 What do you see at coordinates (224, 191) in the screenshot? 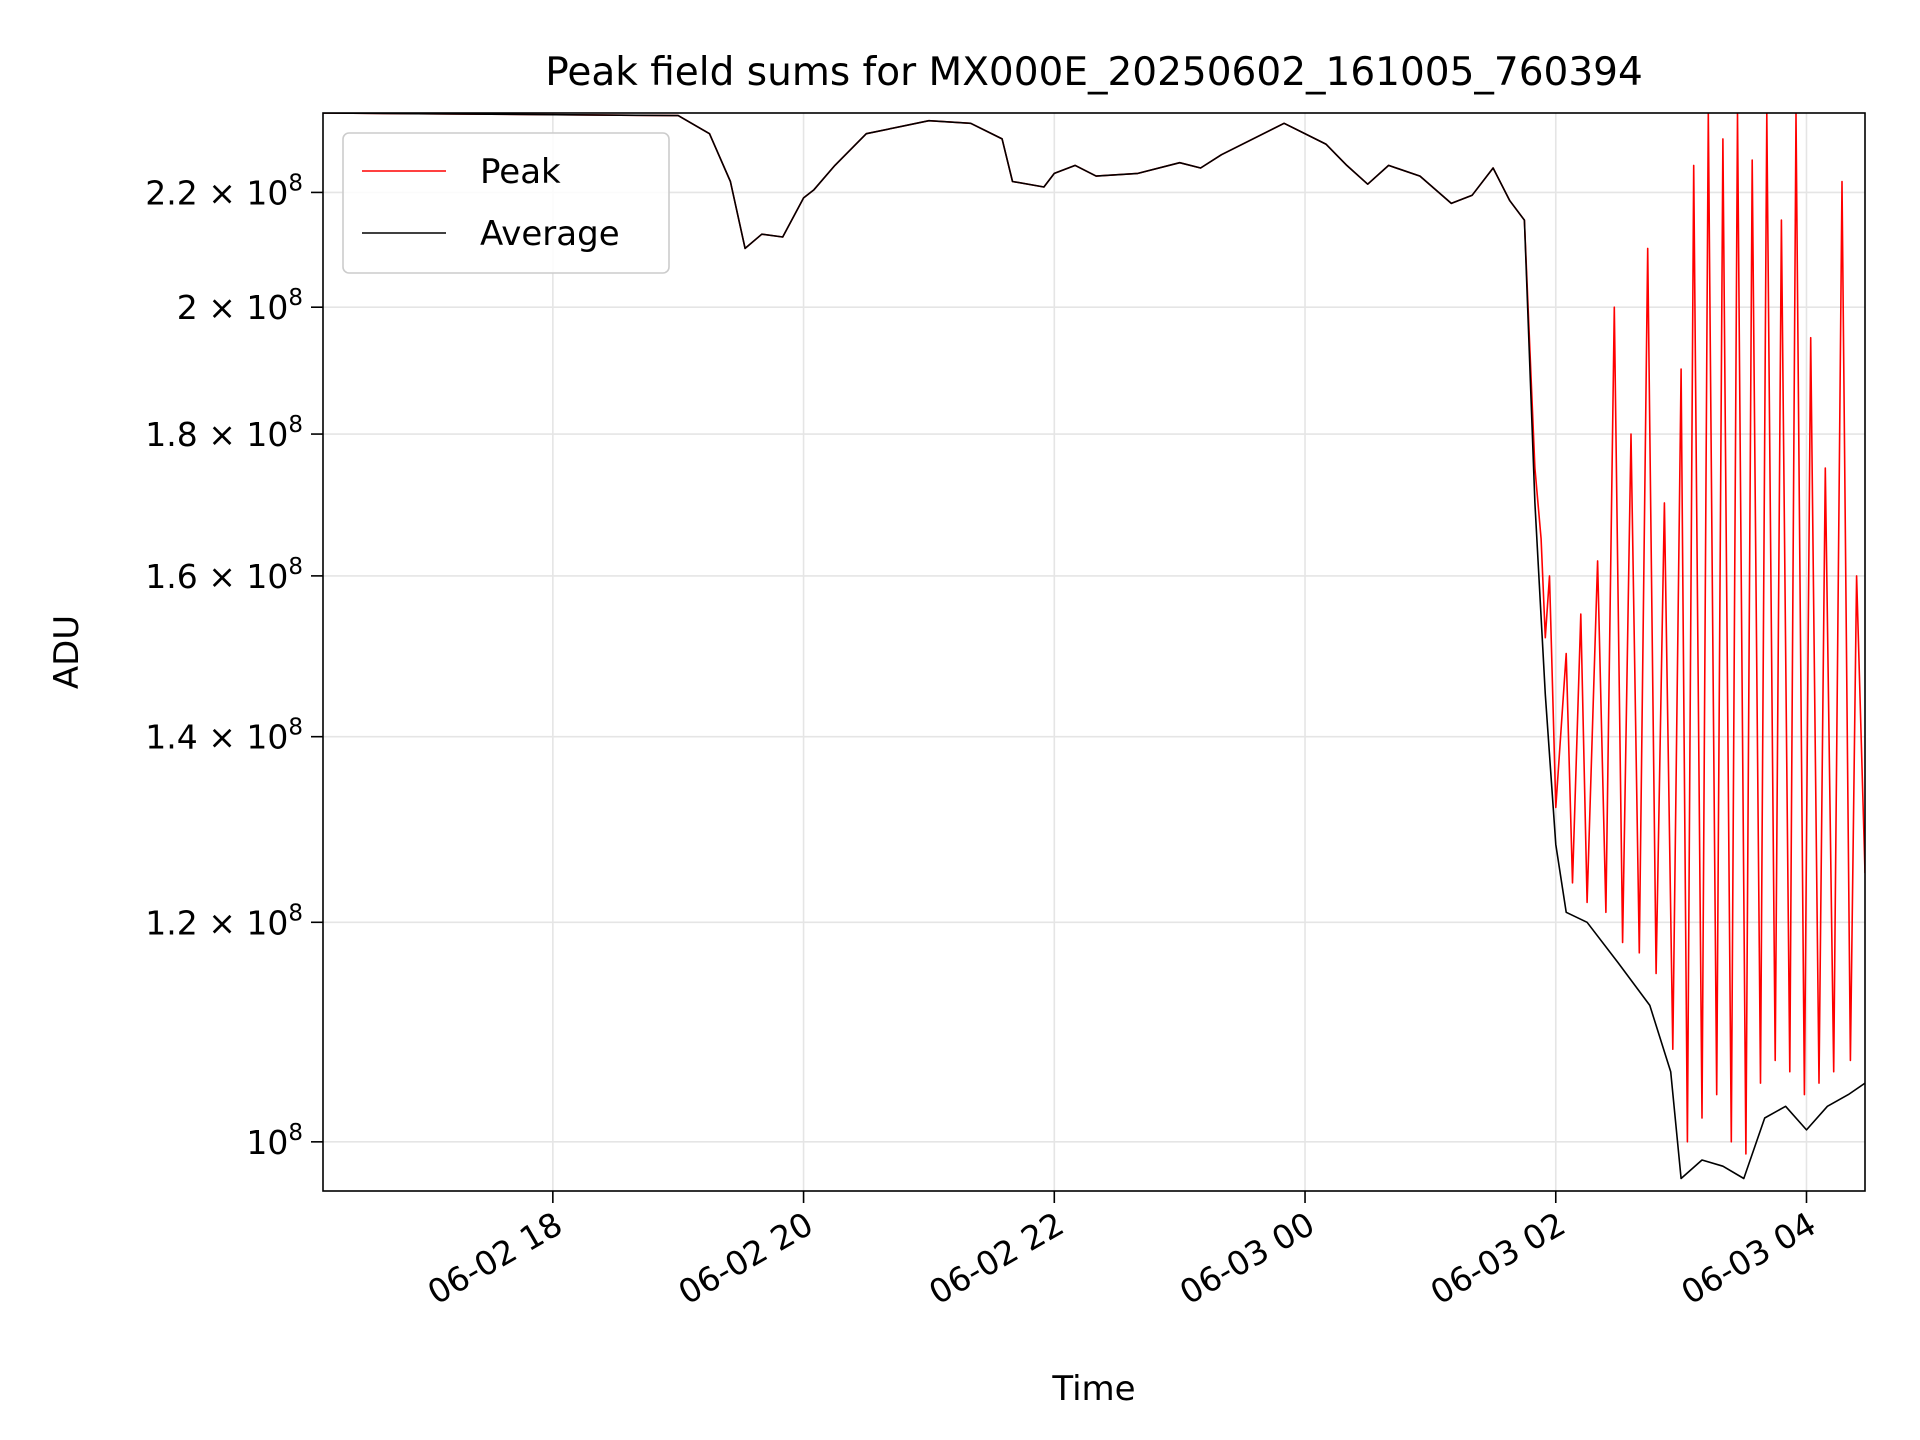
I see `y-tick-label: 2.2 × 108` at bounding box center [224, 191].